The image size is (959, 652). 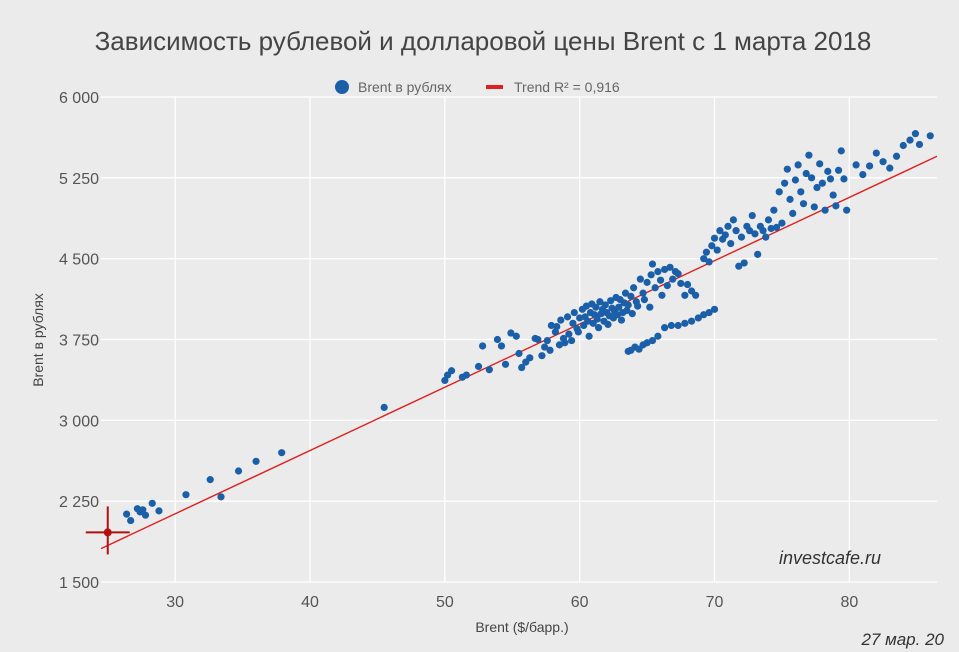 What do you see at coordinates (79, 502) in the screenshot?
I see `y-tick-label: 2 250` at bounding box center [79, 502].